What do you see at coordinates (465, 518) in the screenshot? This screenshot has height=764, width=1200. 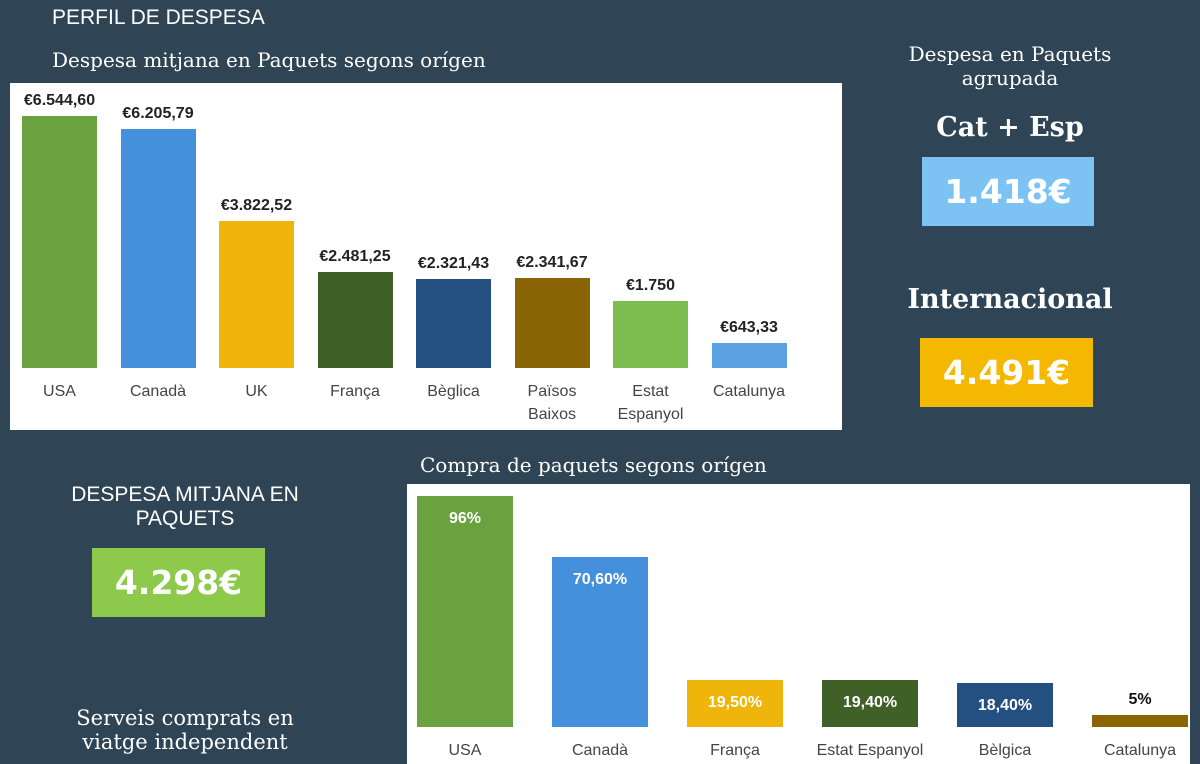 I see `data-label: 96%` at bounding box center [465, 518].